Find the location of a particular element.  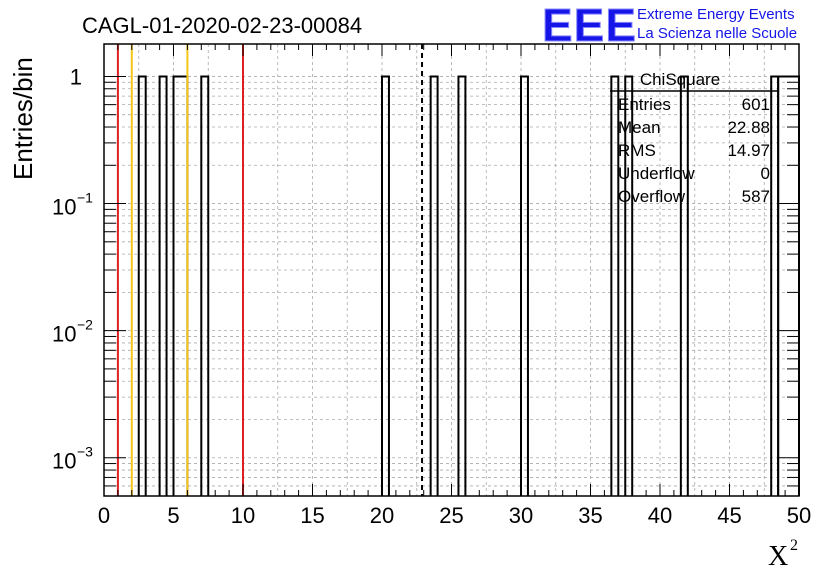

x-tick-label: 35 is located at coordinates (590, 515).